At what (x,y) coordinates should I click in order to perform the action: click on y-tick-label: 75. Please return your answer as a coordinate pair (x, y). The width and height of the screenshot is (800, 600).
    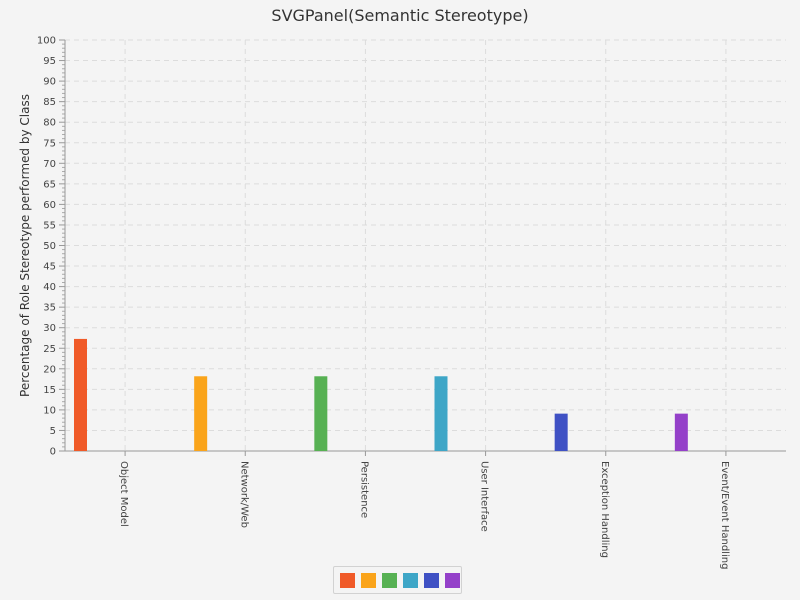
    Looking at the image, I should click on (49, 143).